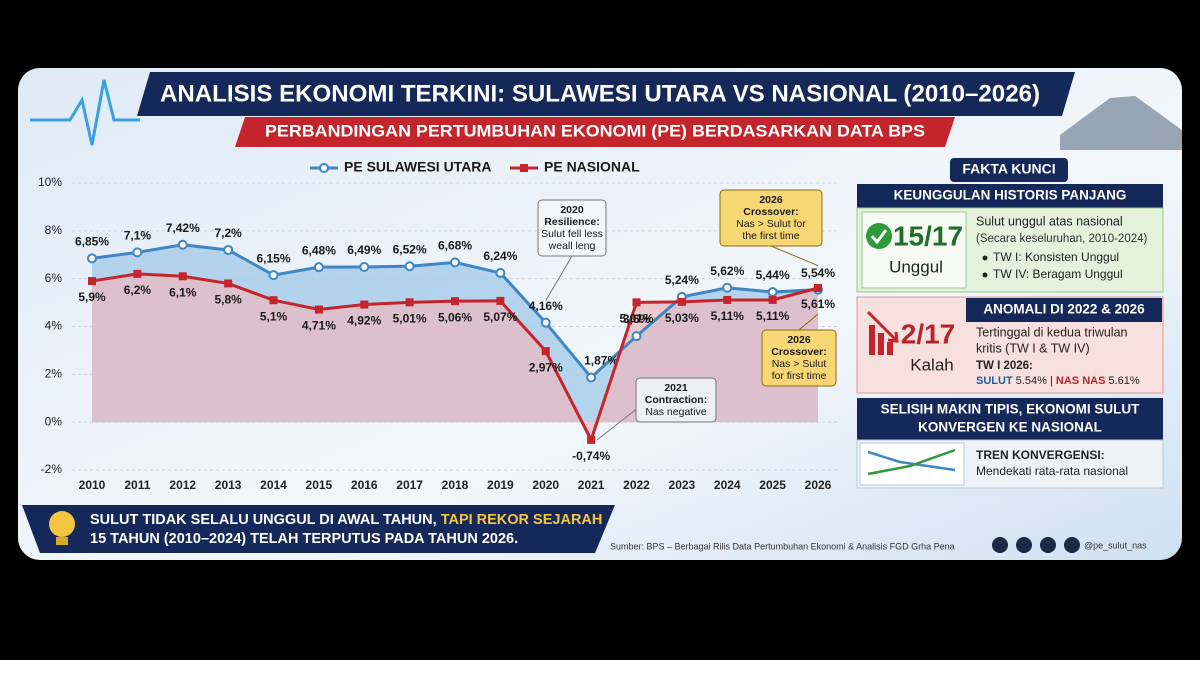 The width and height of the screenshot is (1200, 675). I want to click on x-tick-label: 2015, so click(319, 485).